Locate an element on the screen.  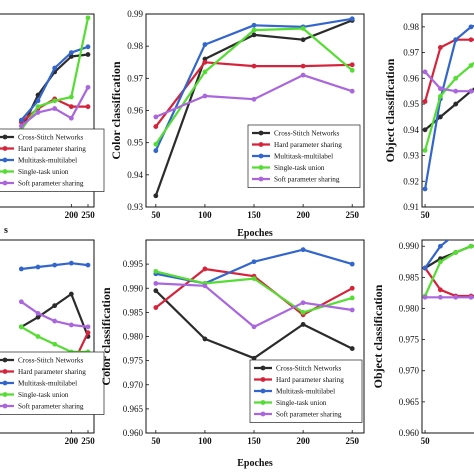
y-tick-label: 0.970 is located at coordinates (133, 385).